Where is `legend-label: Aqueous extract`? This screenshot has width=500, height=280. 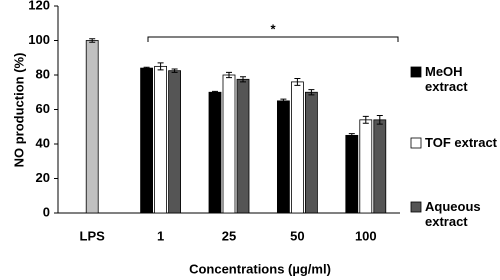
legend-label: Aqueous extract is located at coordinates (453, 214).